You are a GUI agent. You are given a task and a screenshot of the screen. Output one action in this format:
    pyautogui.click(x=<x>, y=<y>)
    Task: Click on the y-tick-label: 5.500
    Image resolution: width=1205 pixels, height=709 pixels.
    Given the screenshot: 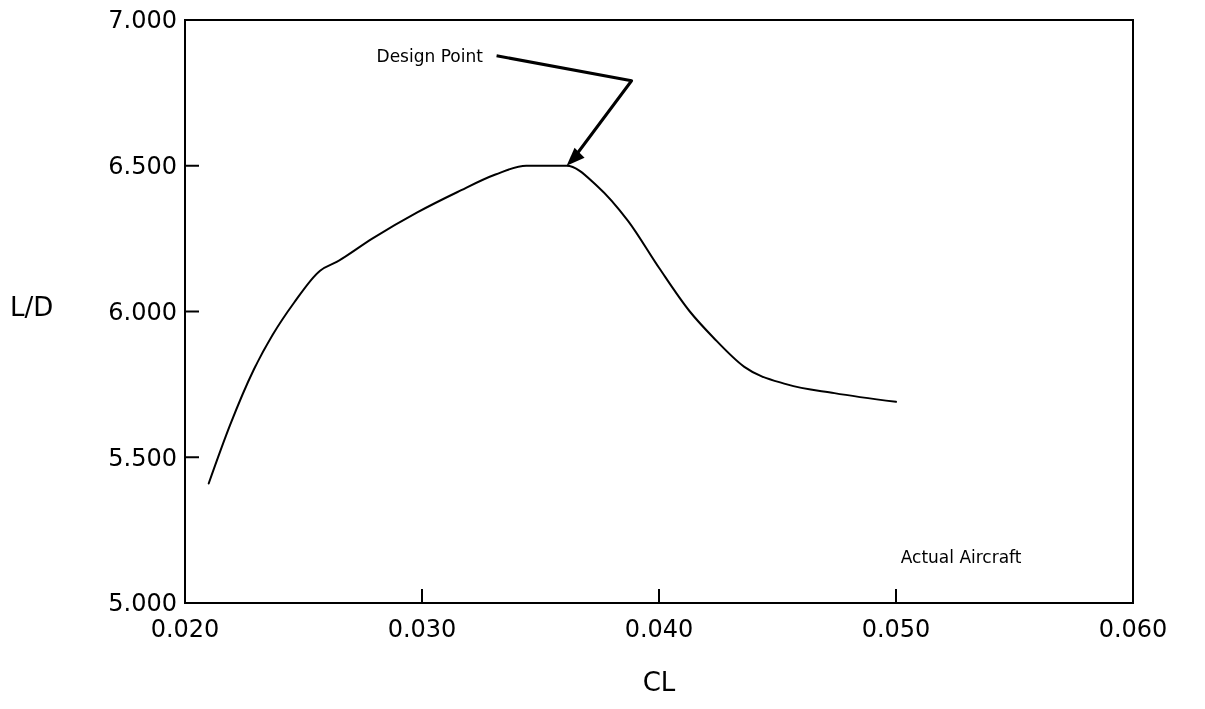 What is the action you would take?
    pyautogui.click(x=142, y=457)
    